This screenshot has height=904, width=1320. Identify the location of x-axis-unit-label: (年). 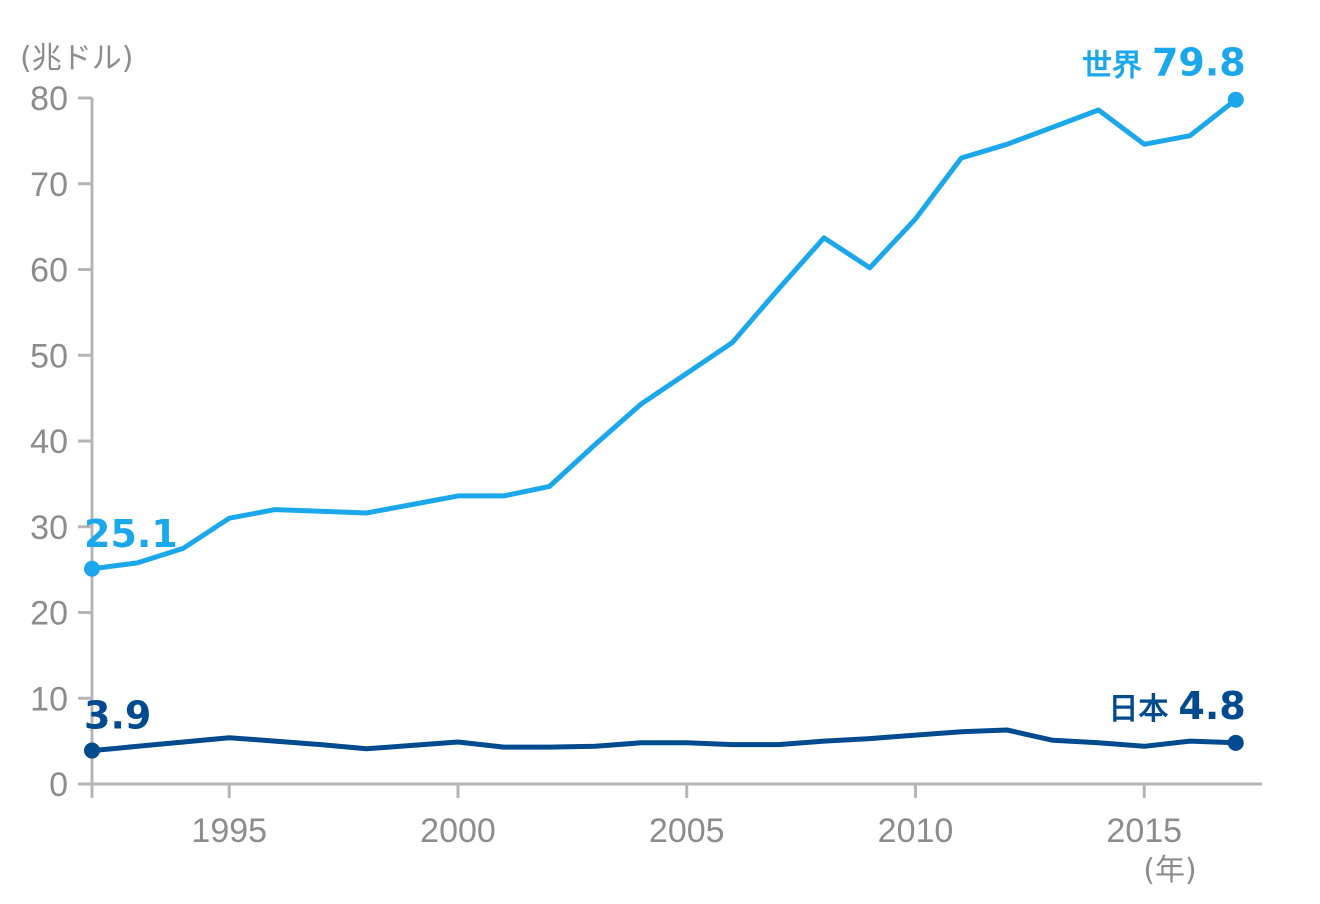
(1169, 870).